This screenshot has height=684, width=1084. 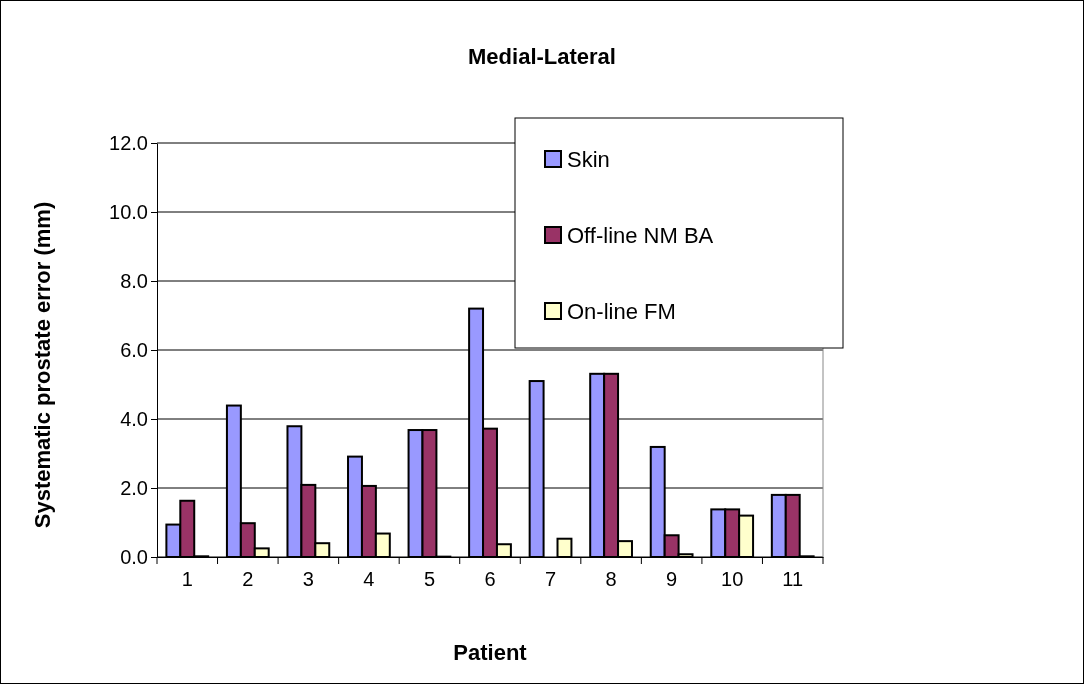 What do you see at coordinates (134, 487) in the screenshot?
I see `y-tick-label: 2.0` at bounding box center [134, 487].